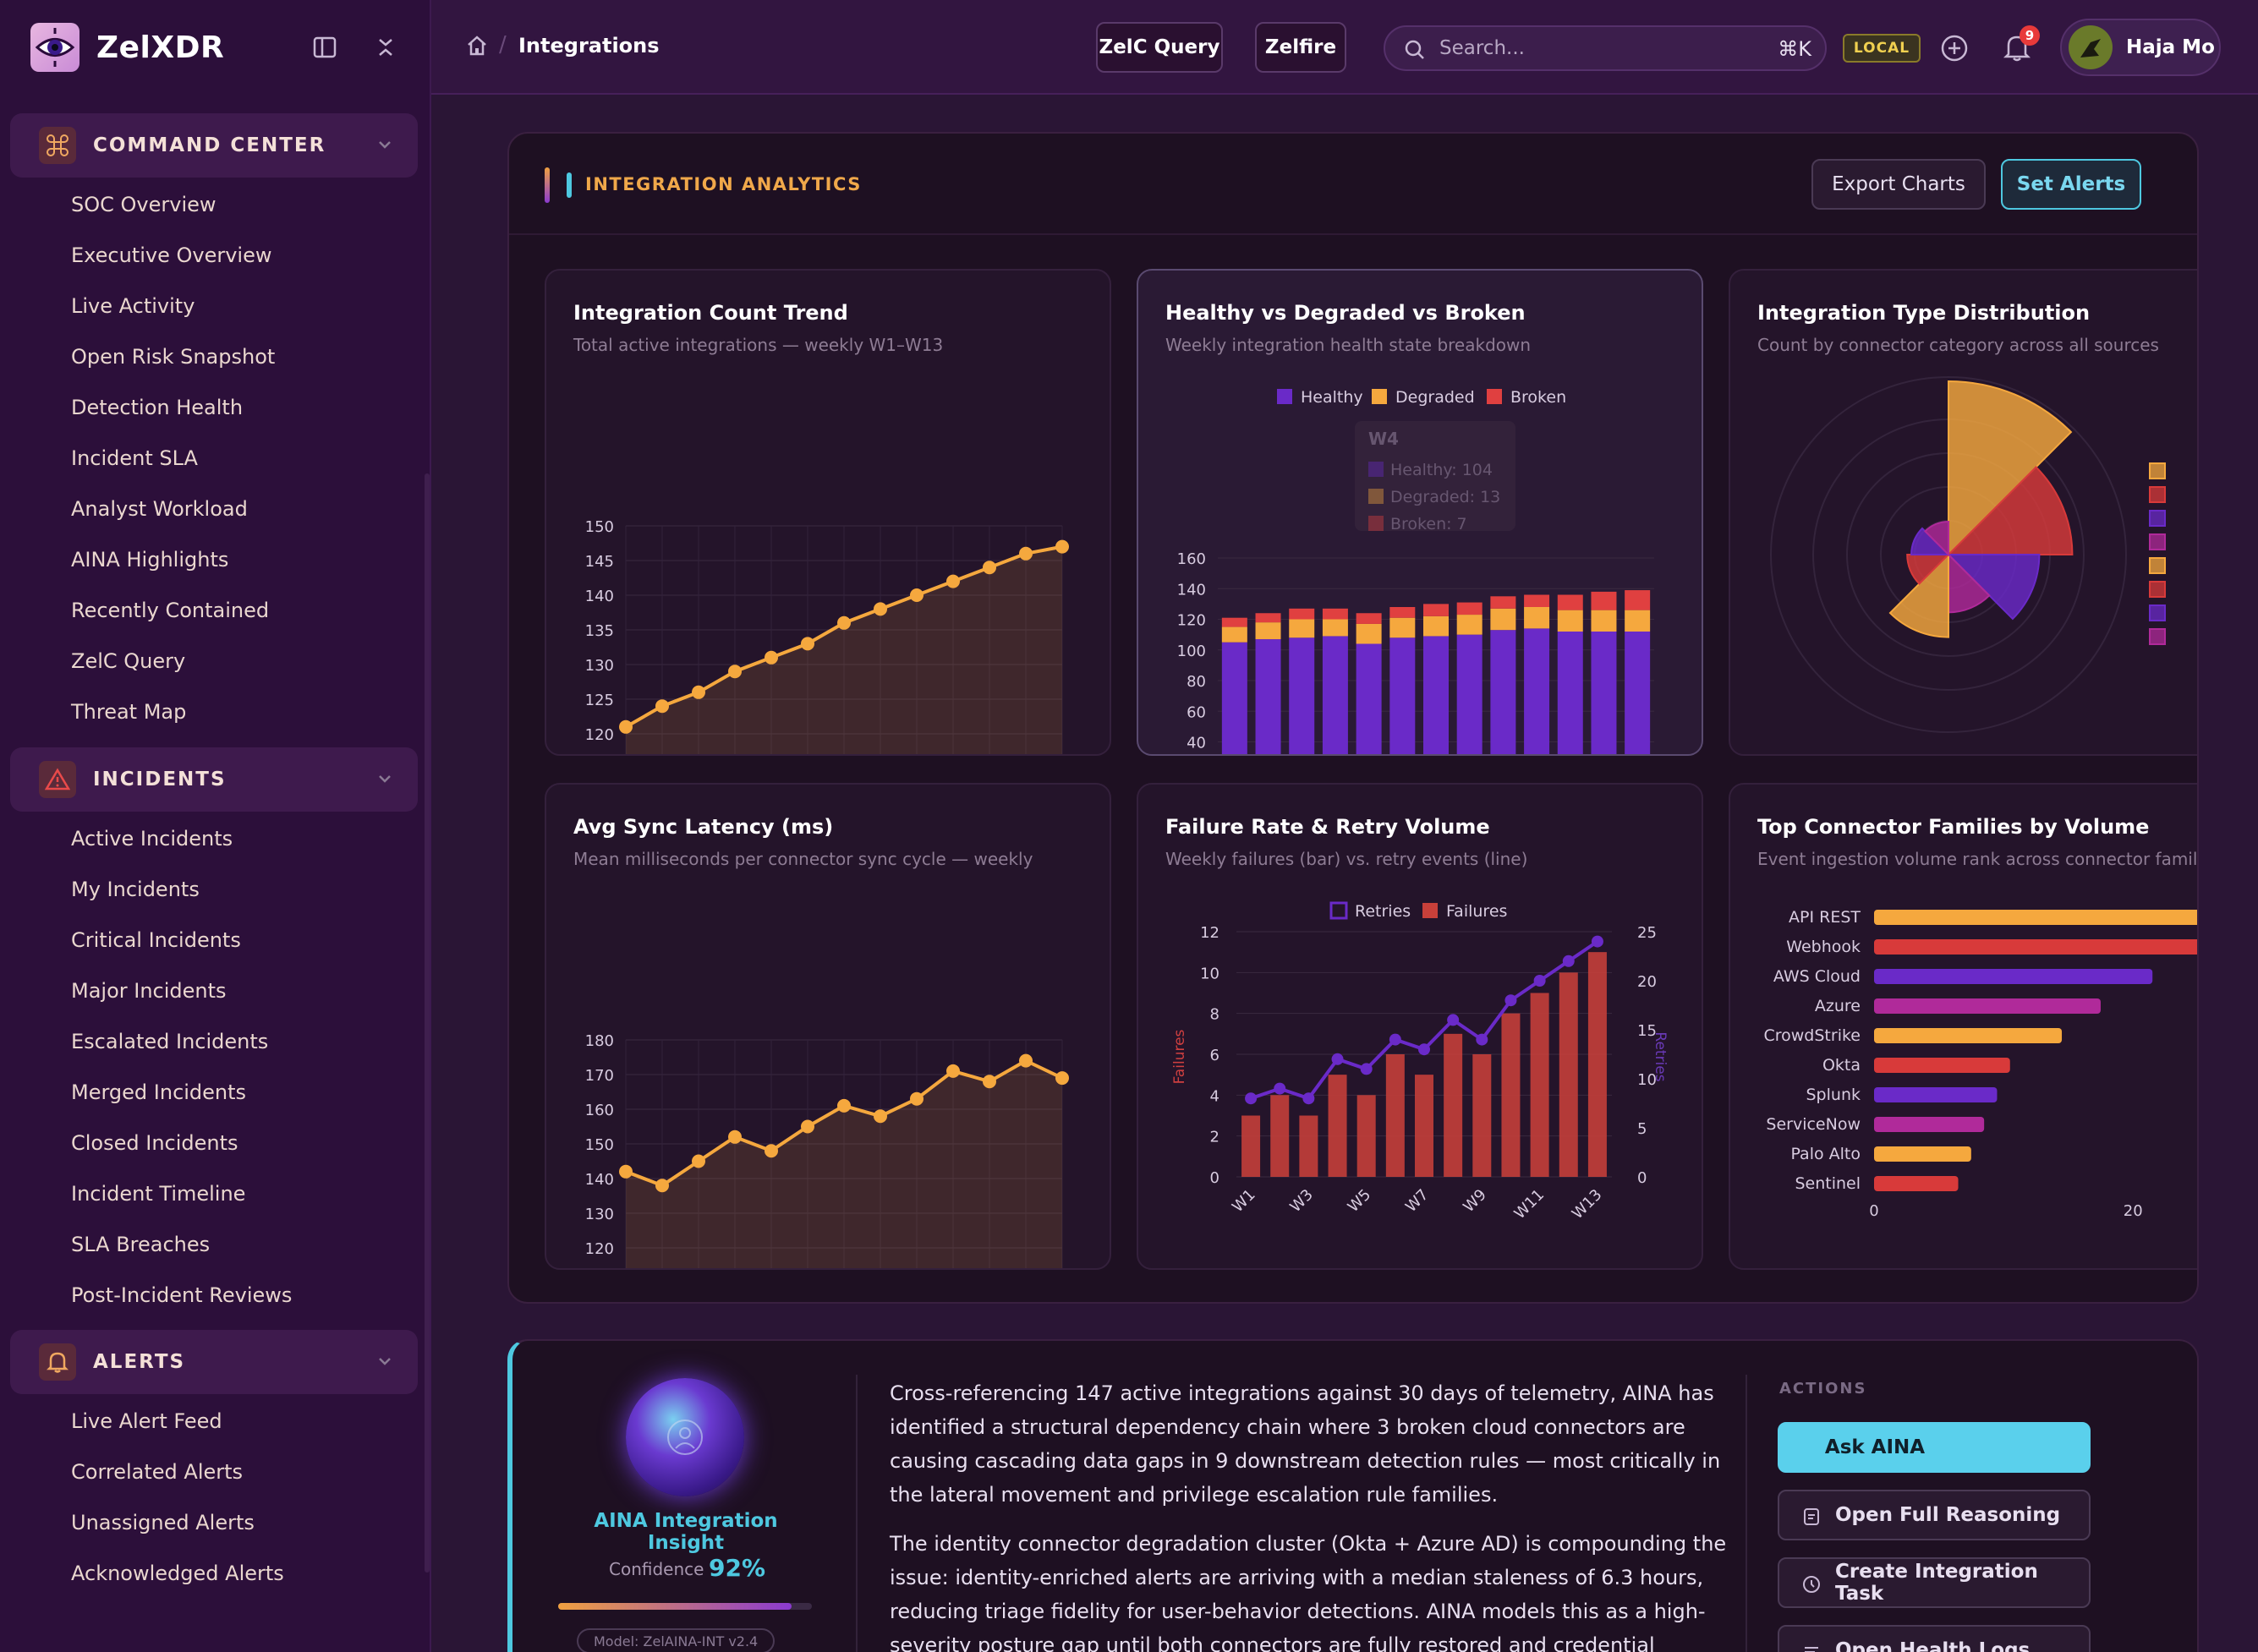  What do you see at coordinates (1934, 1638) in the screenshot?
I see `open-health-logs-button: Open Health Logs` at bounding box center [1934, 1638].